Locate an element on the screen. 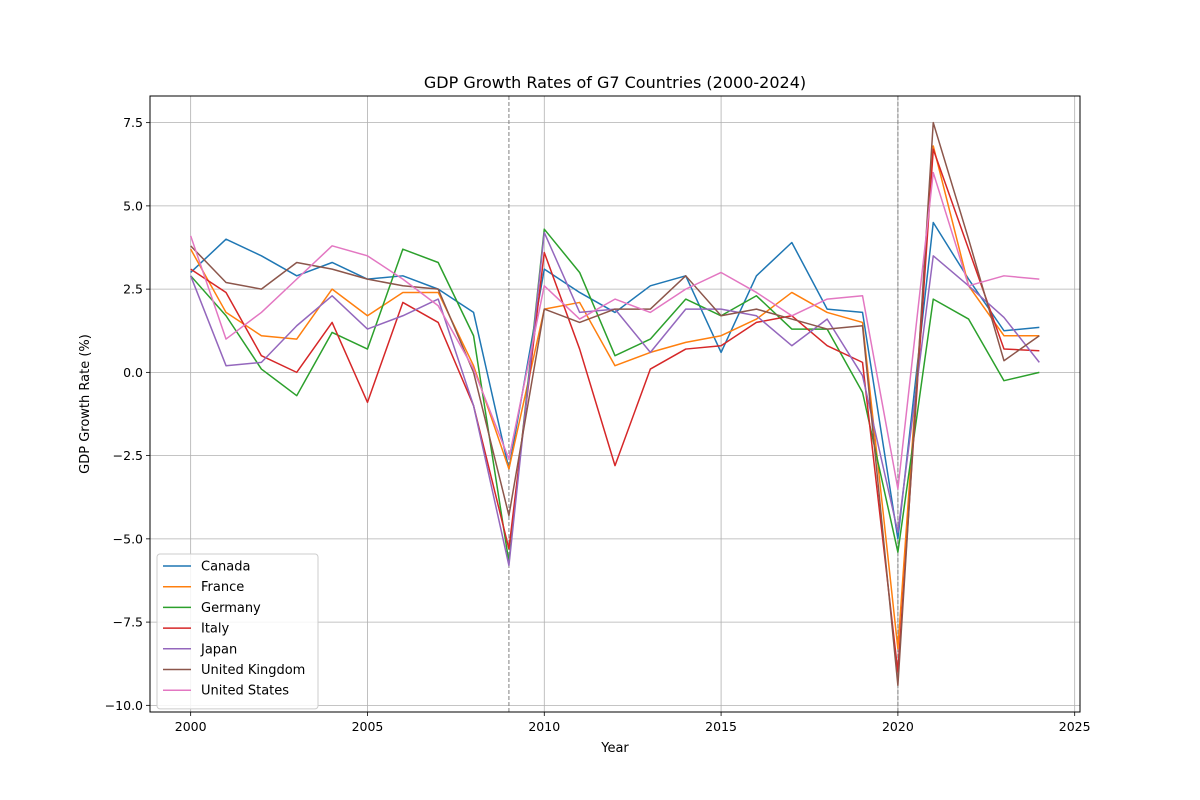 This screenshot has width=1200, height=800. legend-box is located at coordinates (237, 631).